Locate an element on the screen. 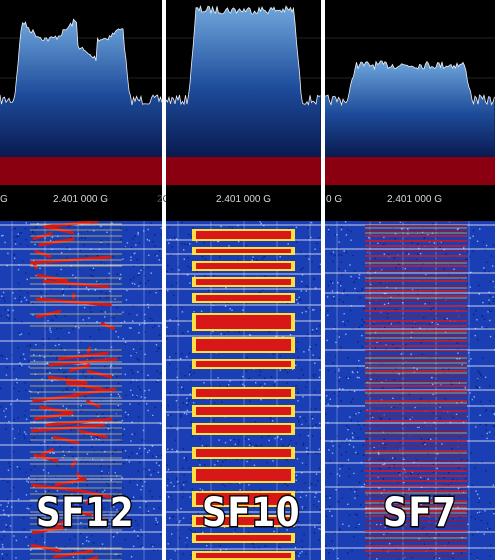 Image resolution: width=495 pixels, height=560 pixels. spectrum-view-sf7: 0 G 2.401 000 G is located at coordinates (410, 107).